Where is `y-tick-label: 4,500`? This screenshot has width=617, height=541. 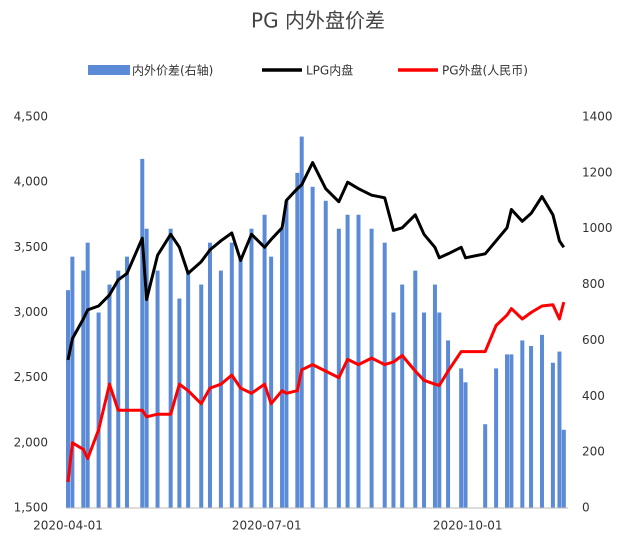 y-tick-label: 4,500 is located at coordinates (31, 117).